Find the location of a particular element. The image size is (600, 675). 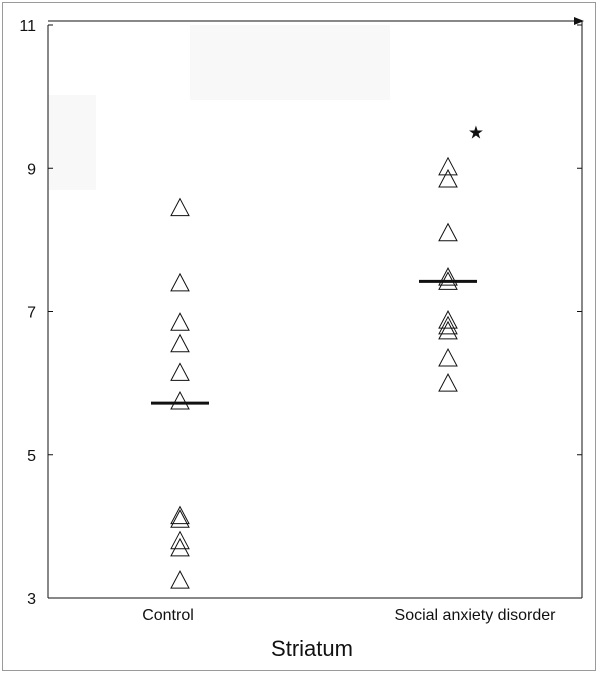

y-tick-label: 7 is located at coordinates (31, 313).